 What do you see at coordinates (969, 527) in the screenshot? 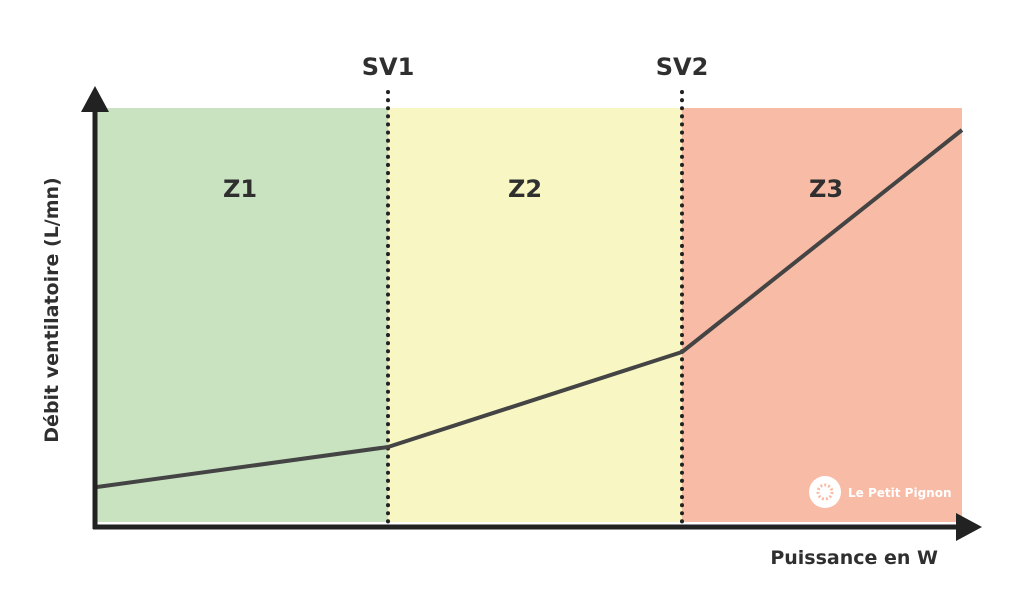
I see `x-axis-arrow` at bounding box center [969, 527].